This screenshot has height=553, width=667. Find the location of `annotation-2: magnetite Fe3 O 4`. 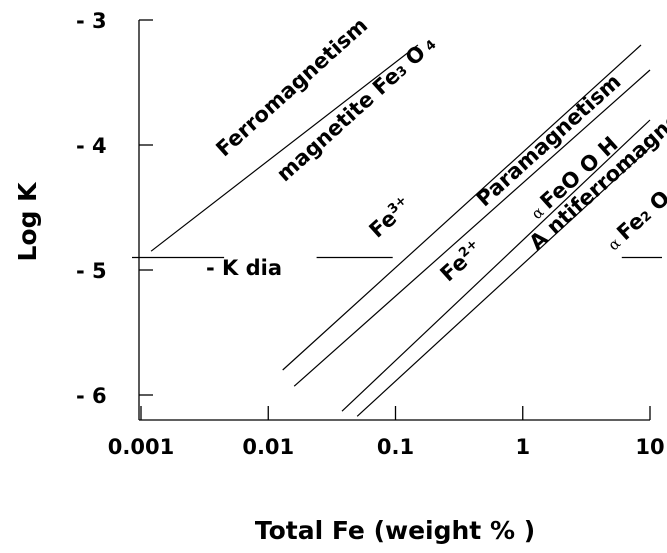

annotation-2: magnetite Fe3 O 4 is located at coordinates (356, 108).